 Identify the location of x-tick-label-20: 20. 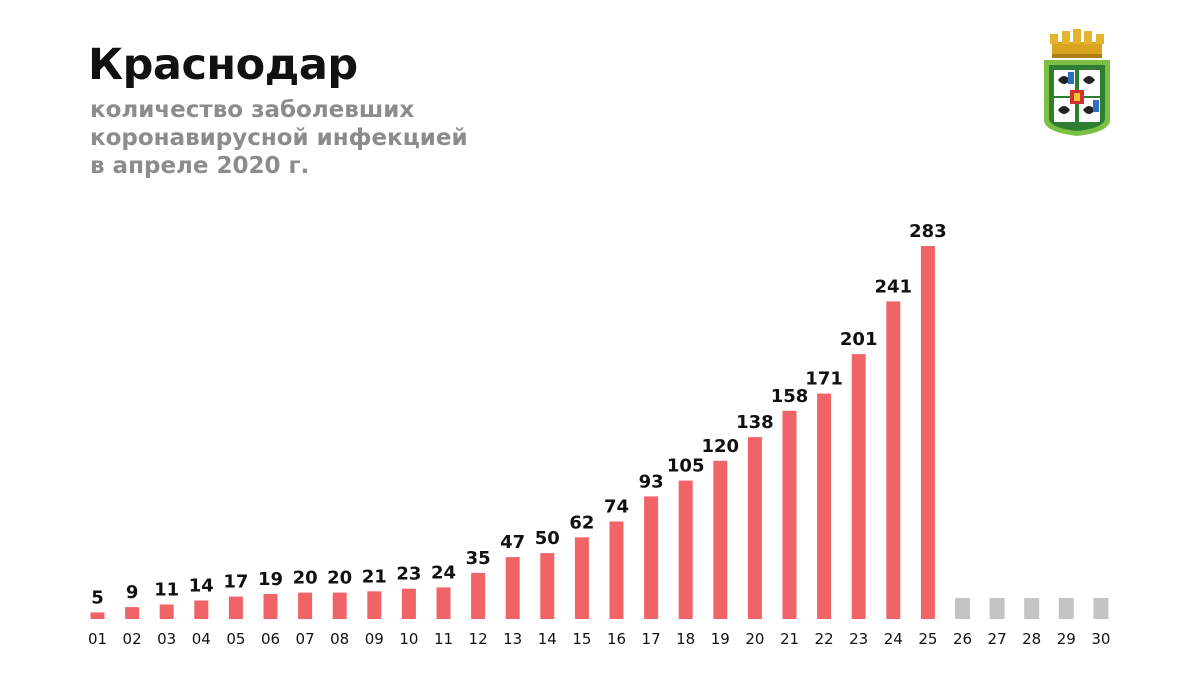
(754, 639).